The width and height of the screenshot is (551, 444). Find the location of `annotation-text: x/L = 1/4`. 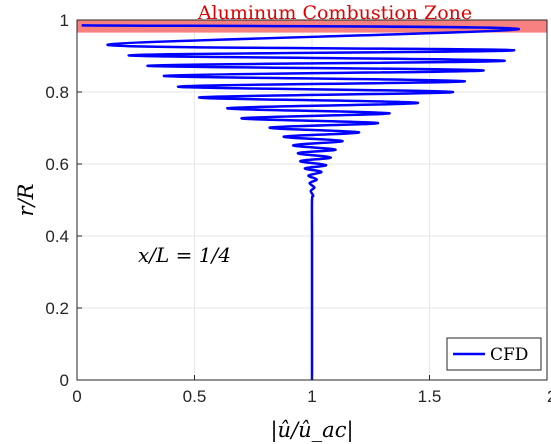

annotation-text: x/L = 1/4 is located at coordinates (184, 255).